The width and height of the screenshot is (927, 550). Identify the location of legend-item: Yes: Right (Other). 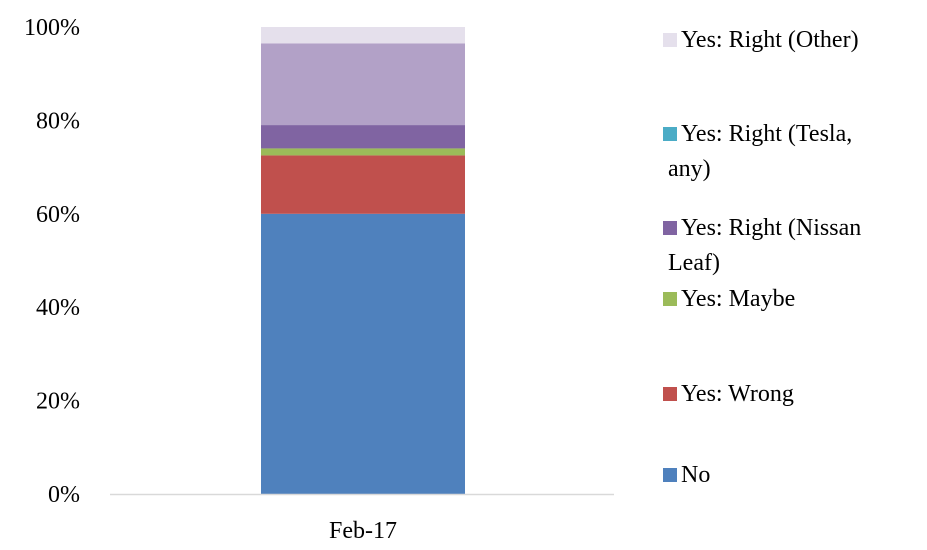
(761, 40).